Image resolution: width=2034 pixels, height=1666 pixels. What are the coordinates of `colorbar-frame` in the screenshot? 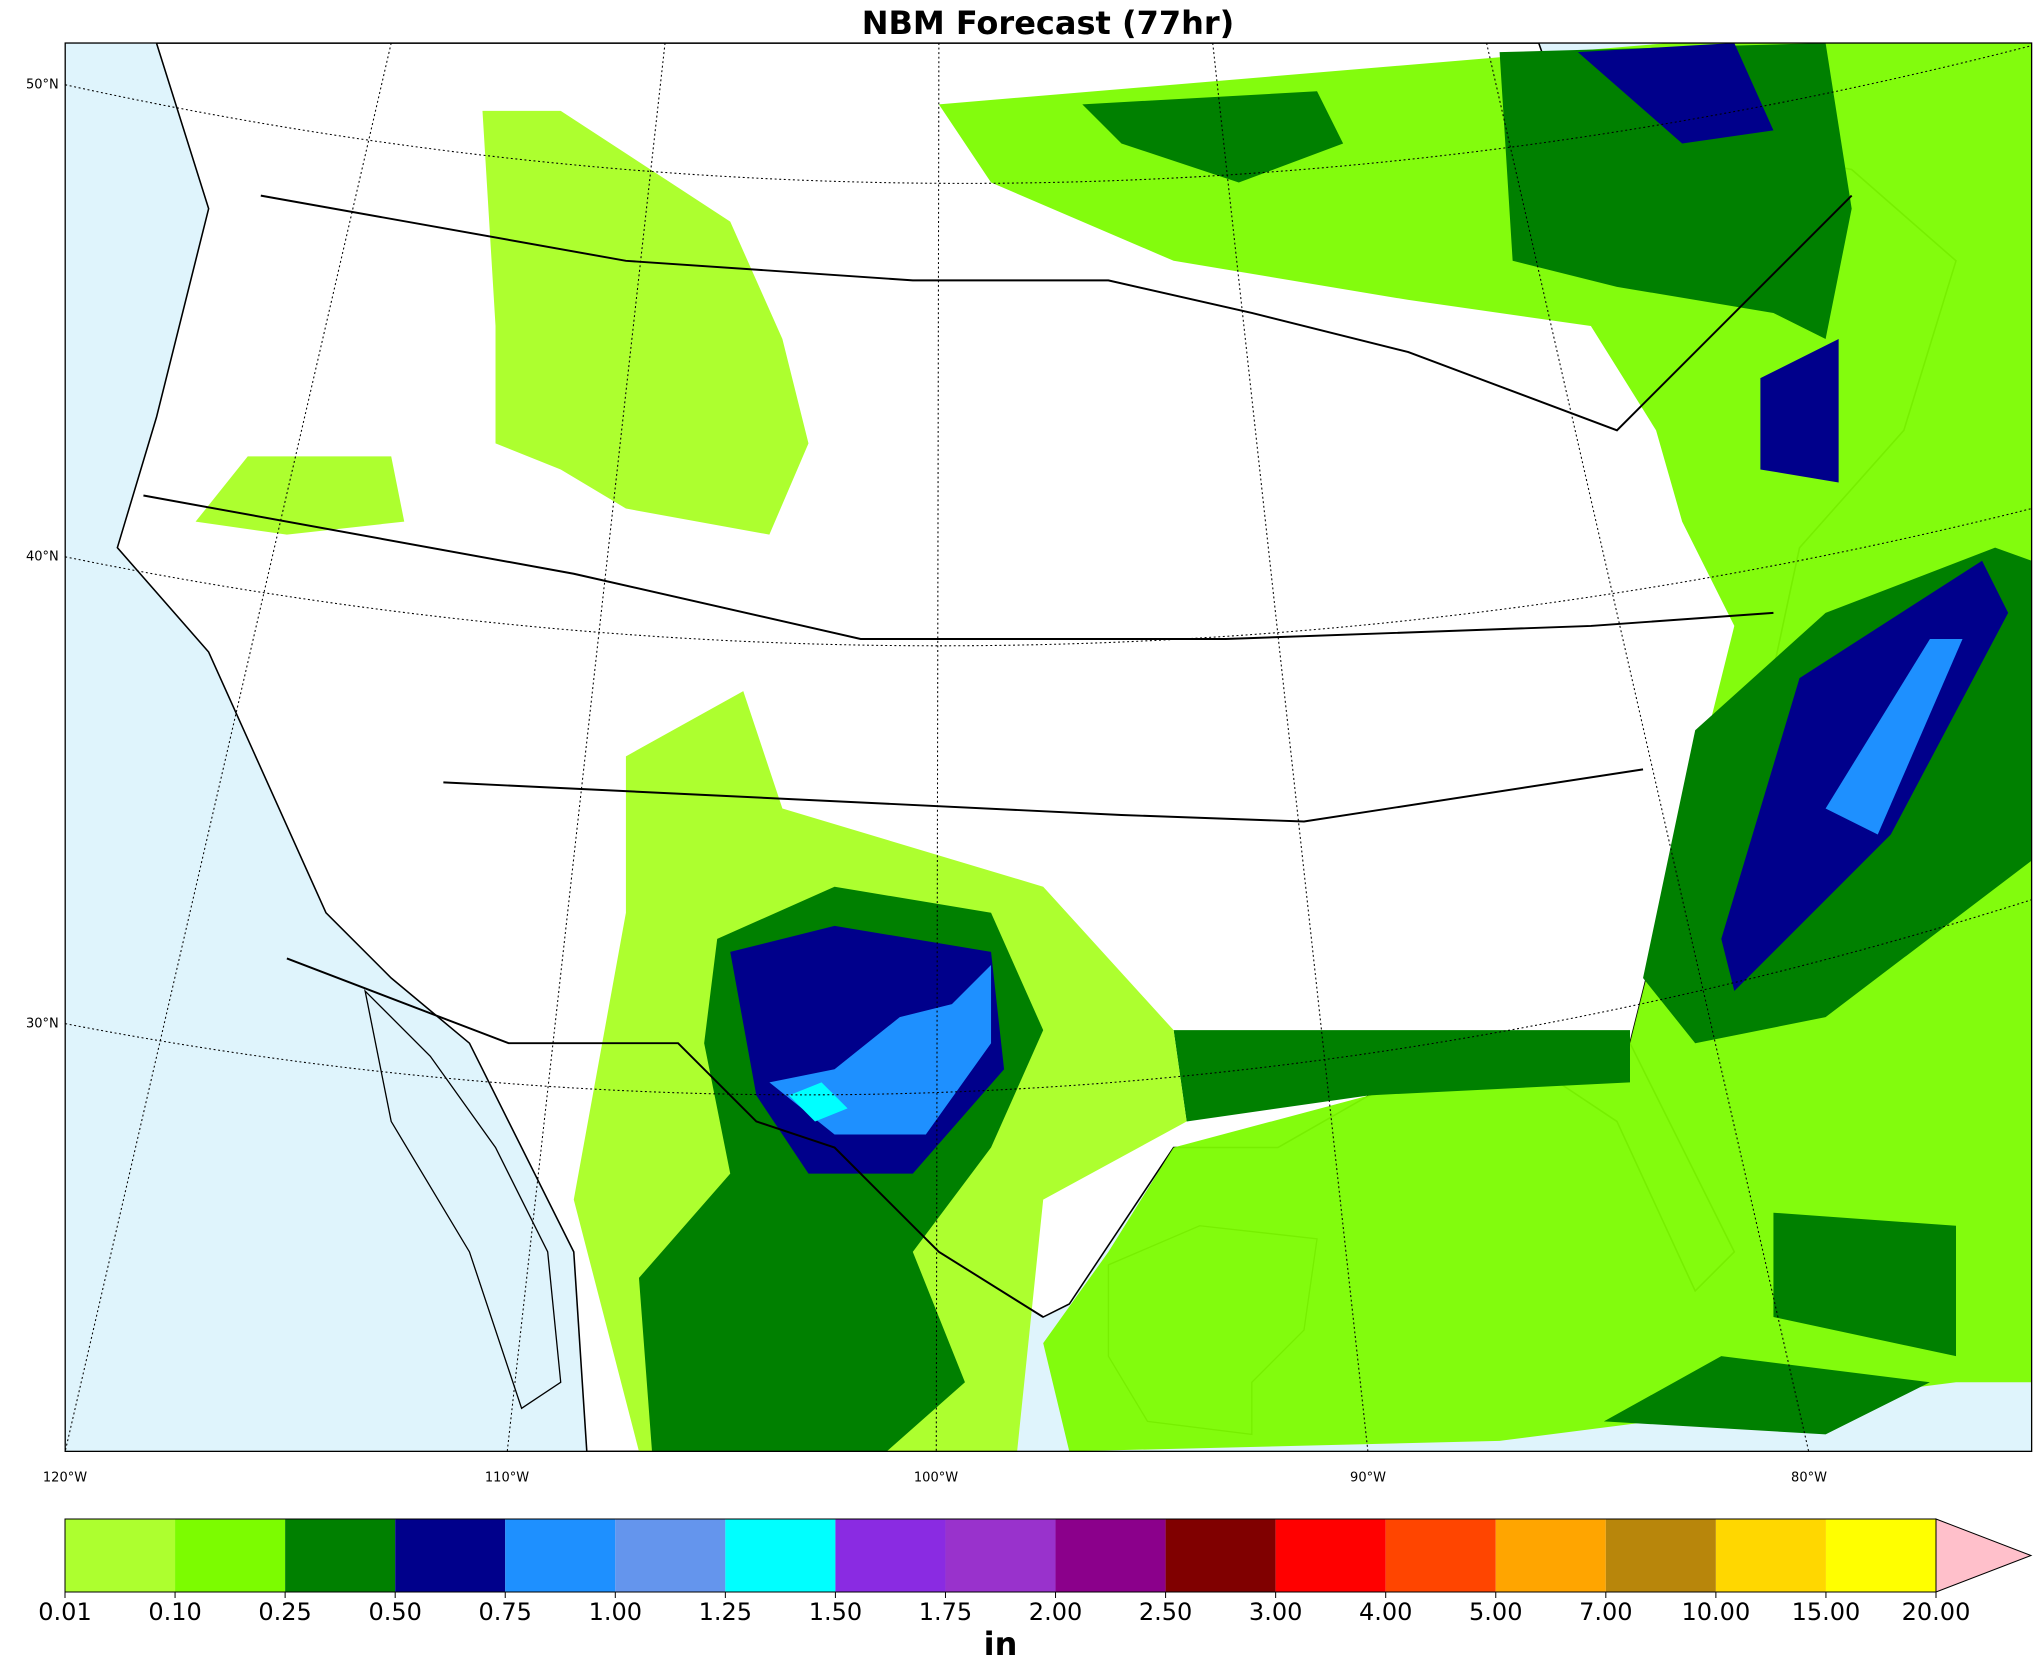 It's located at (1000, 1555).